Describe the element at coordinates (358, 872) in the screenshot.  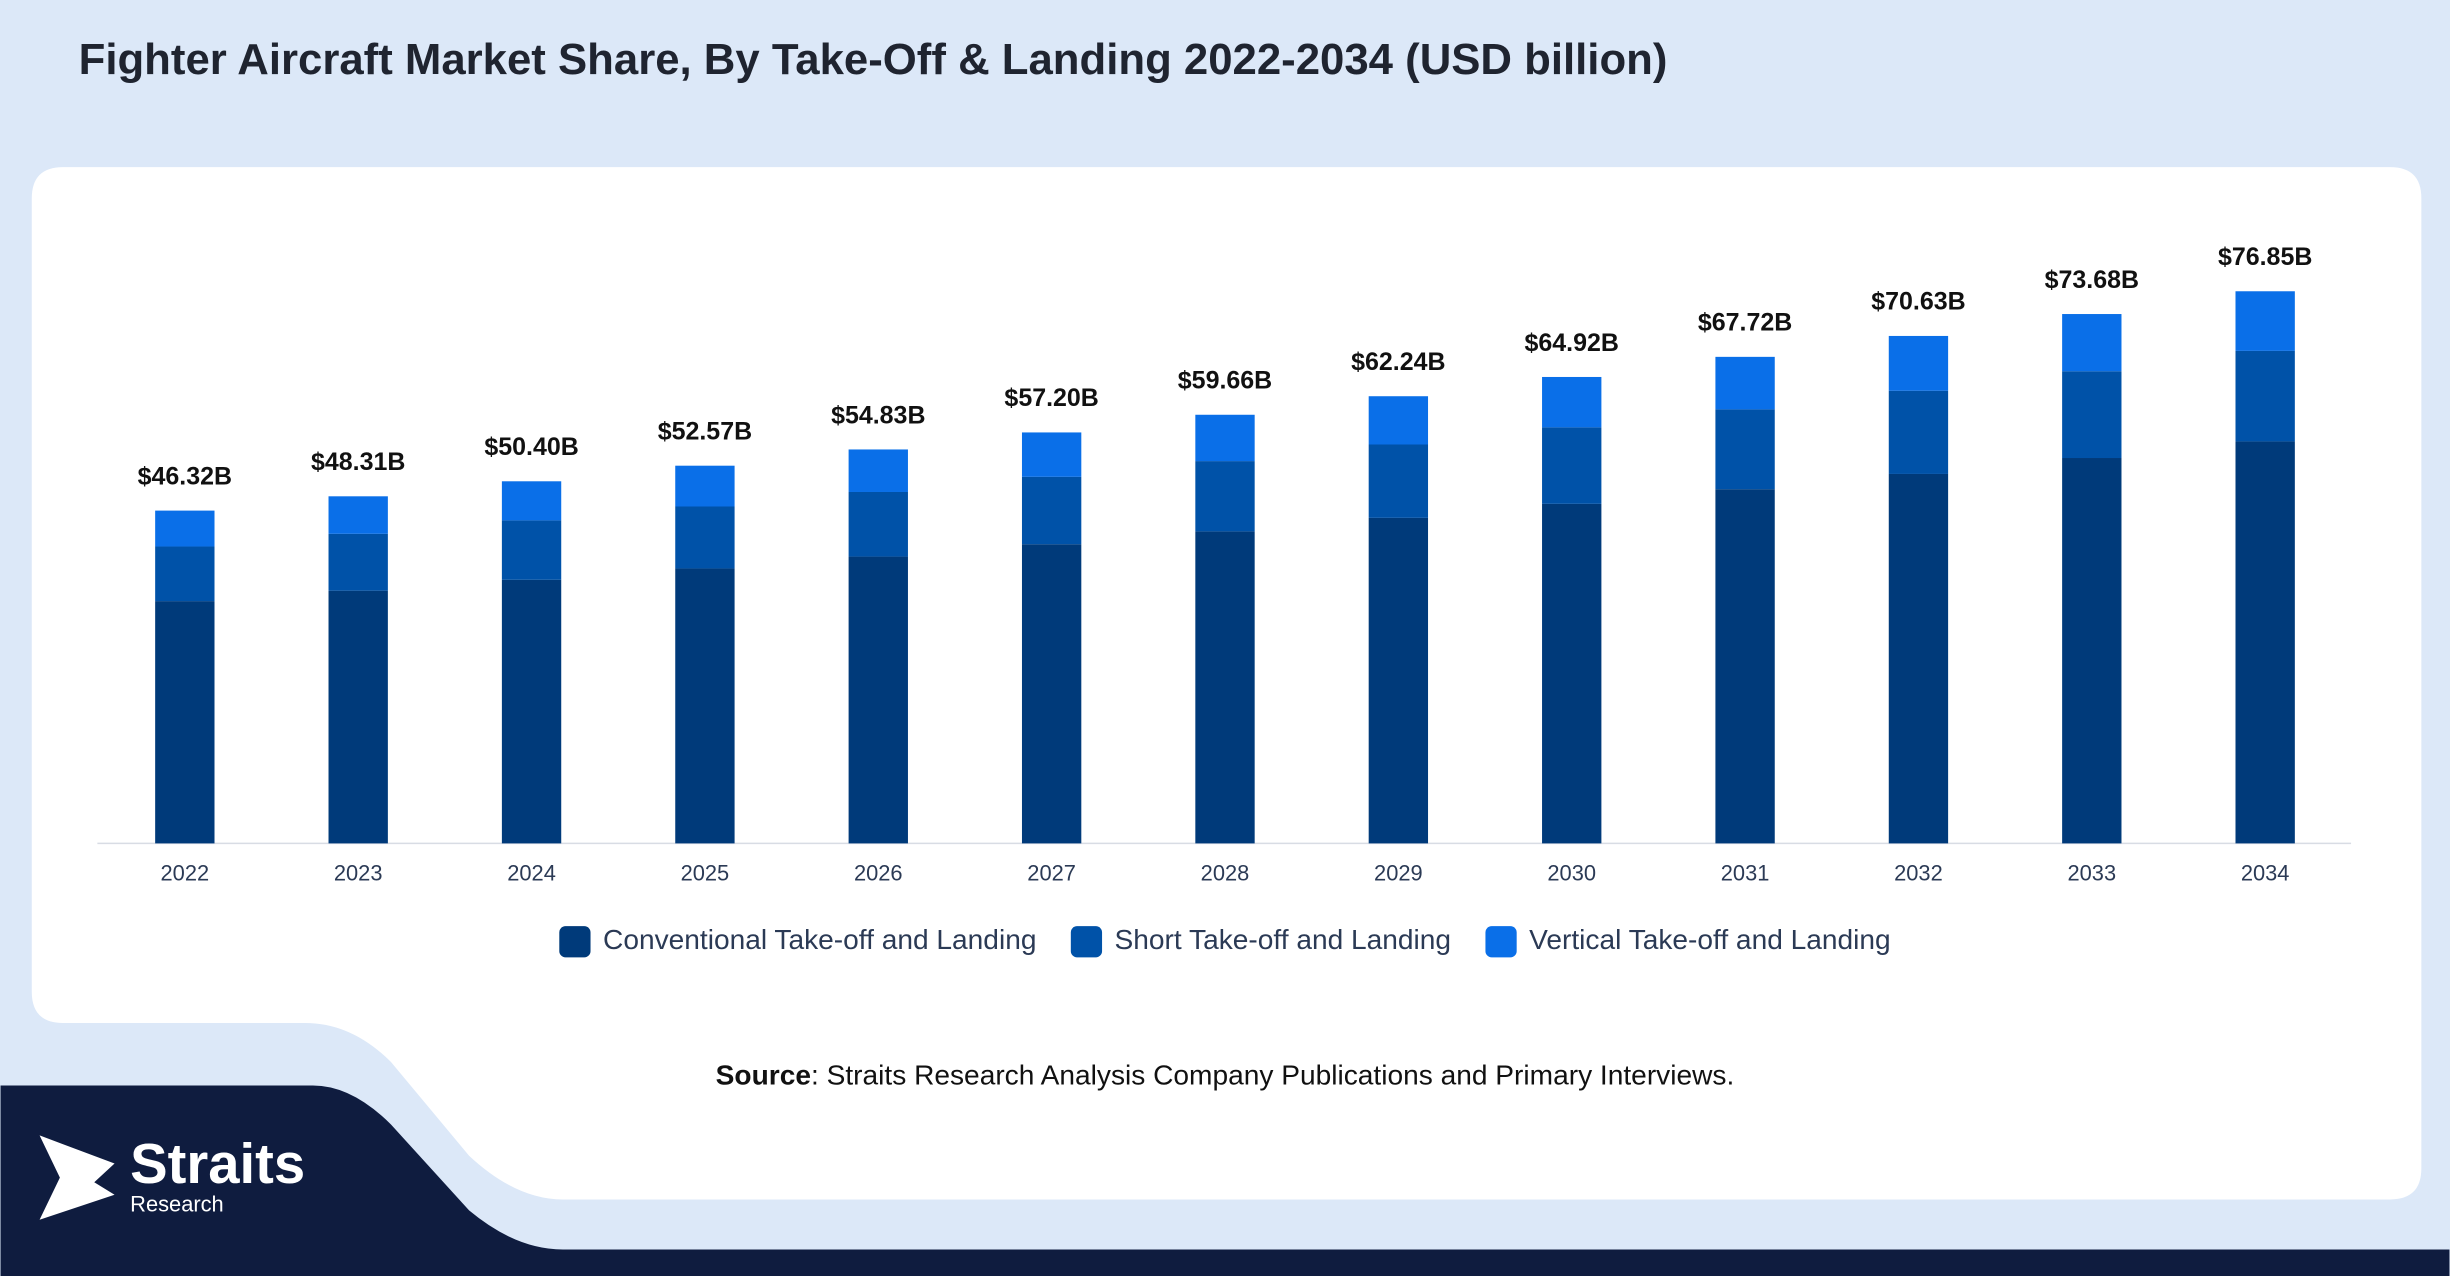
I see `x-tick-label: 2023` at that location.